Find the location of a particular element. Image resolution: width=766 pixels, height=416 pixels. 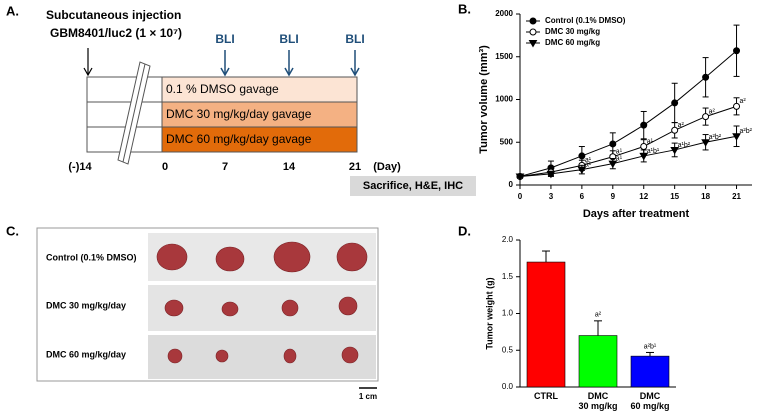

panel-label: B. is located at coordinates (464, 8).